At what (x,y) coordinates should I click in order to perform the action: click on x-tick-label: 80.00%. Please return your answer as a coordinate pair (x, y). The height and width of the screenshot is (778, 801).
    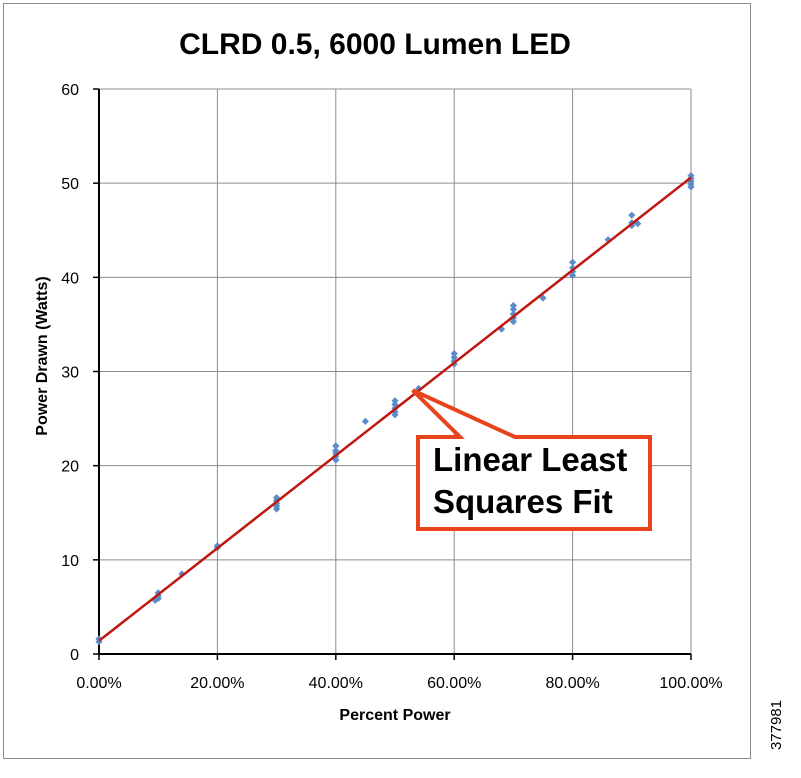
    Looking at the image, I should click on (572, 683).